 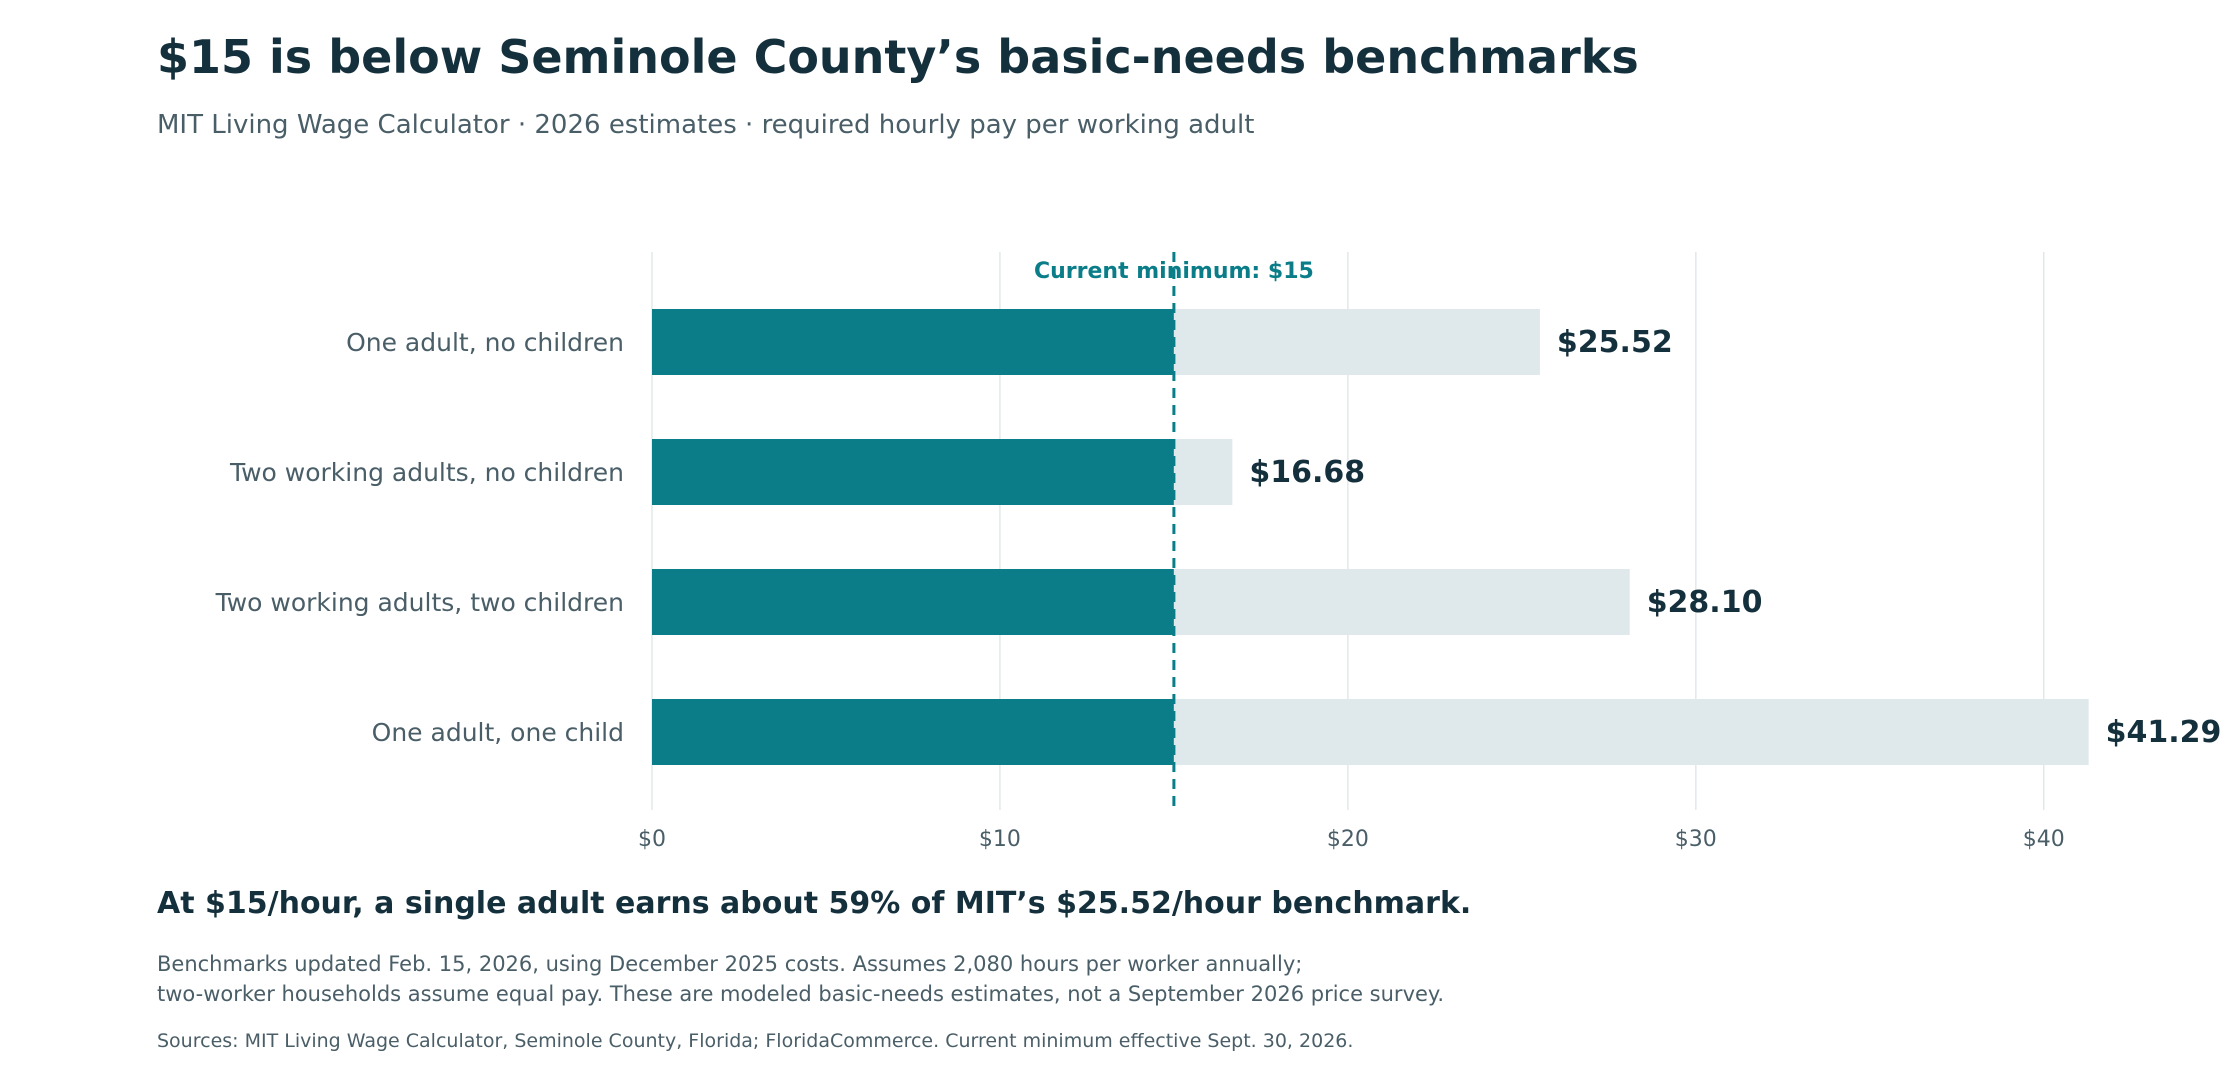 What do you see at coordinates (1174, 271) in the screenshot?
I see `reference-line-label: Current minimum: $15` at bounding box center [1174, 271].